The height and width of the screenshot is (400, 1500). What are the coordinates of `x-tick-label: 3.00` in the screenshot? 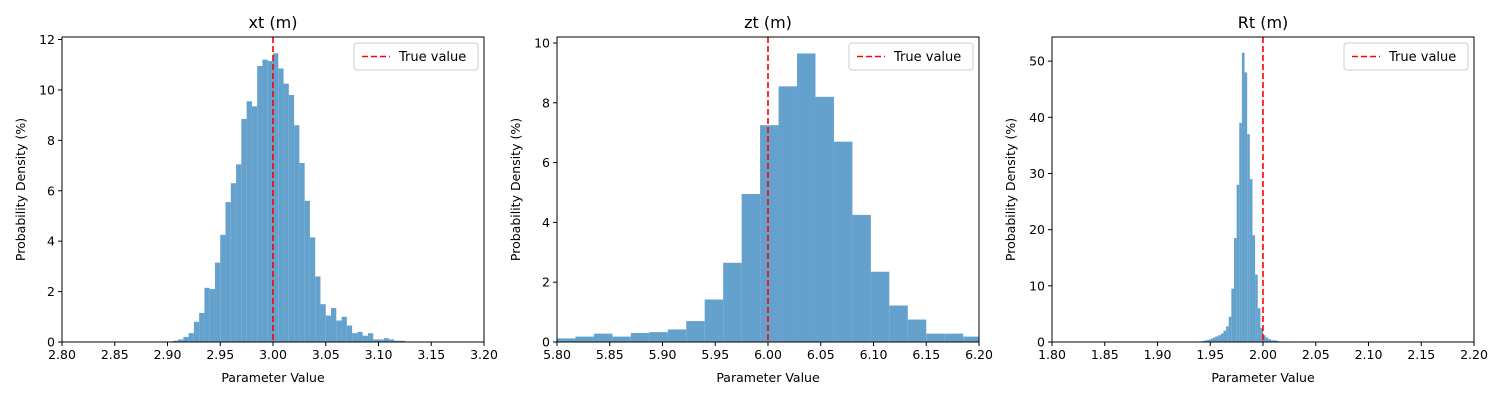 It's located at (273, 354).